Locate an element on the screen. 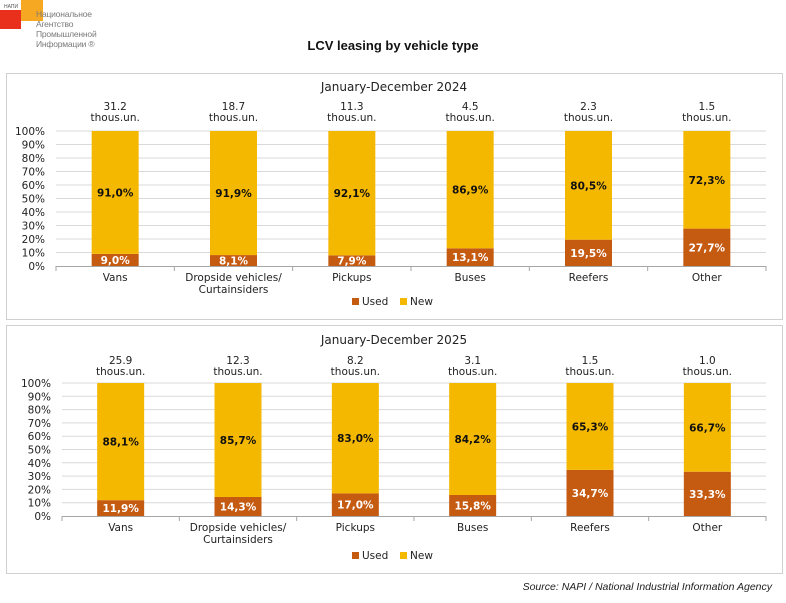 The width and height of the screenshot is (786, 603). total-value: 8.2 is located at coordinates (355, 361).